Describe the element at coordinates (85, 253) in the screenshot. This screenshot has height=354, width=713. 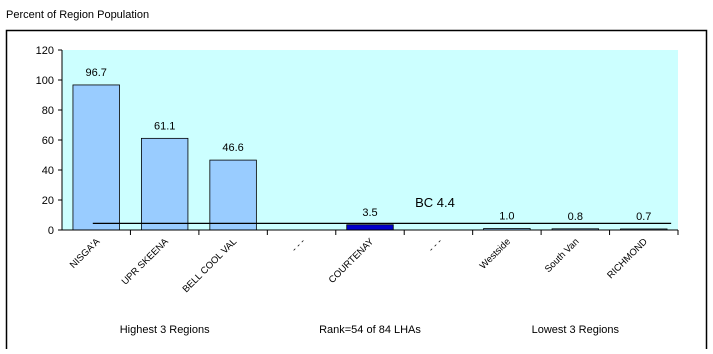
I see `x-tick-label: NISGA'A` at that location.